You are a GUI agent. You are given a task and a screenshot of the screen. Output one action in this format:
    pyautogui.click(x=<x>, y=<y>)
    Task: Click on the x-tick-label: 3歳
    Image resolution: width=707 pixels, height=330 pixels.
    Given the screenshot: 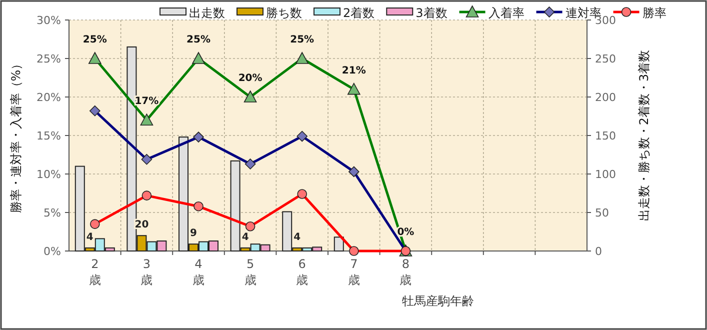 What is the action you would take?
    pyautogui.click(x=146, y=272)
    